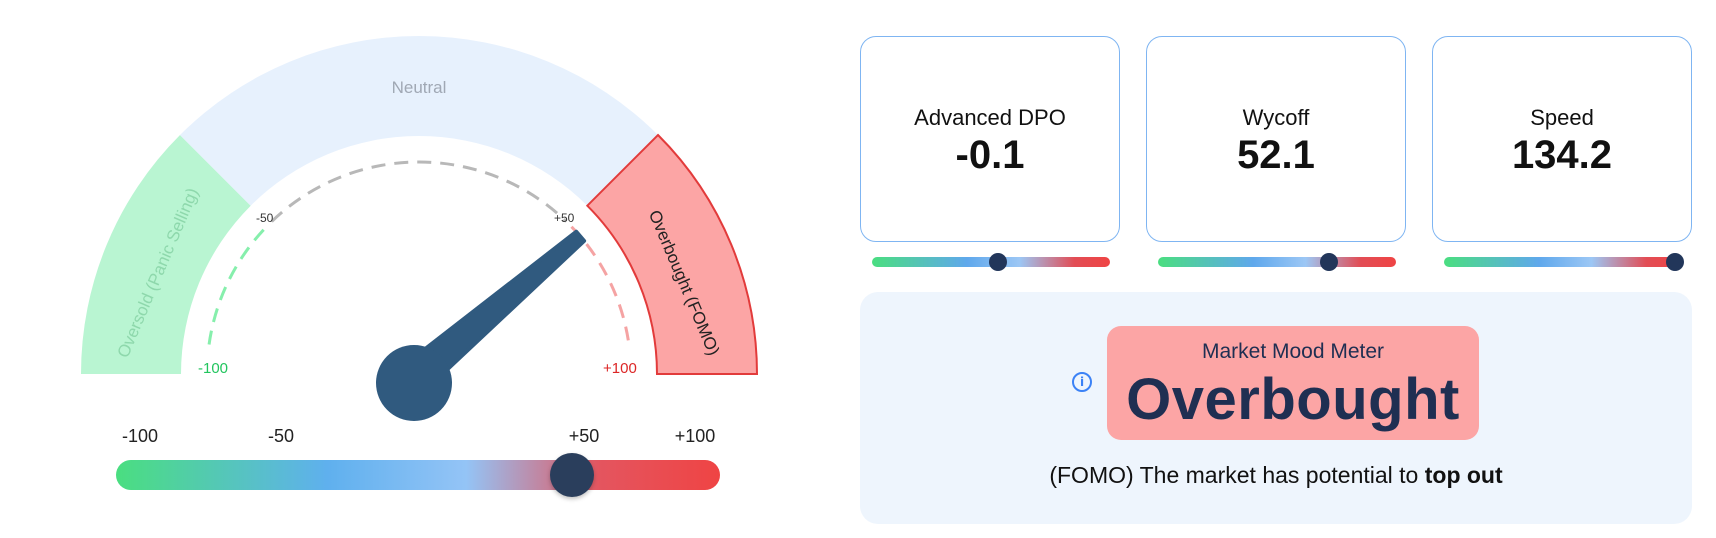 The height and width of the screenshot is (538, 1716). I want to click on gauge-needle-hub, so click(414, 383).